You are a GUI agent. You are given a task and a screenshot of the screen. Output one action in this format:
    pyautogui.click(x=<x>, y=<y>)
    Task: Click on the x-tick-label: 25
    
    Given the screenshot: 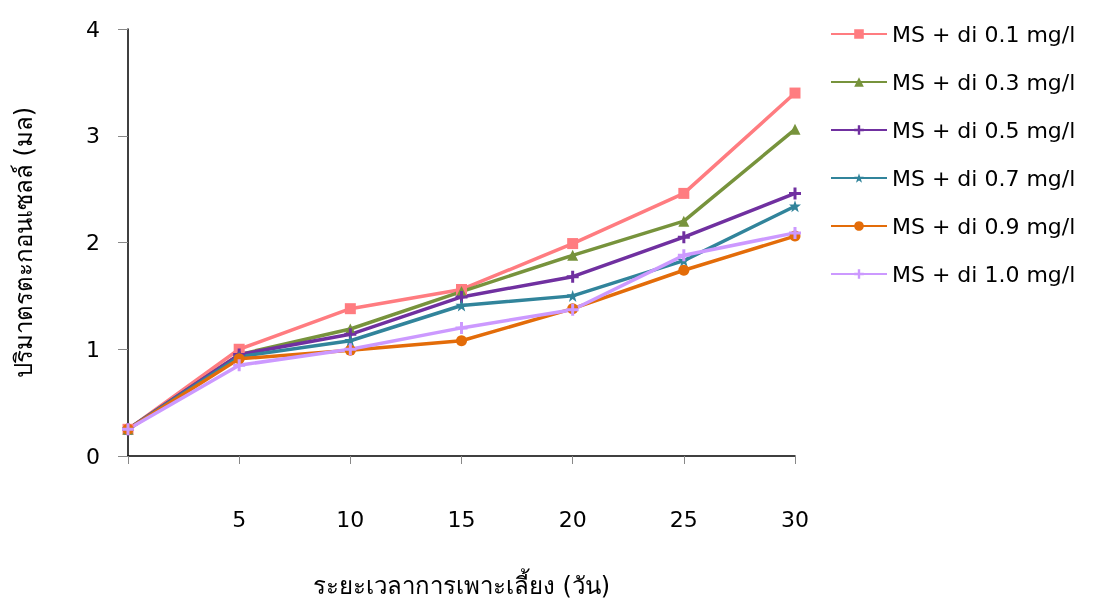 What is the action you would take?
    pyautogui.click(x=683, y=519)
    